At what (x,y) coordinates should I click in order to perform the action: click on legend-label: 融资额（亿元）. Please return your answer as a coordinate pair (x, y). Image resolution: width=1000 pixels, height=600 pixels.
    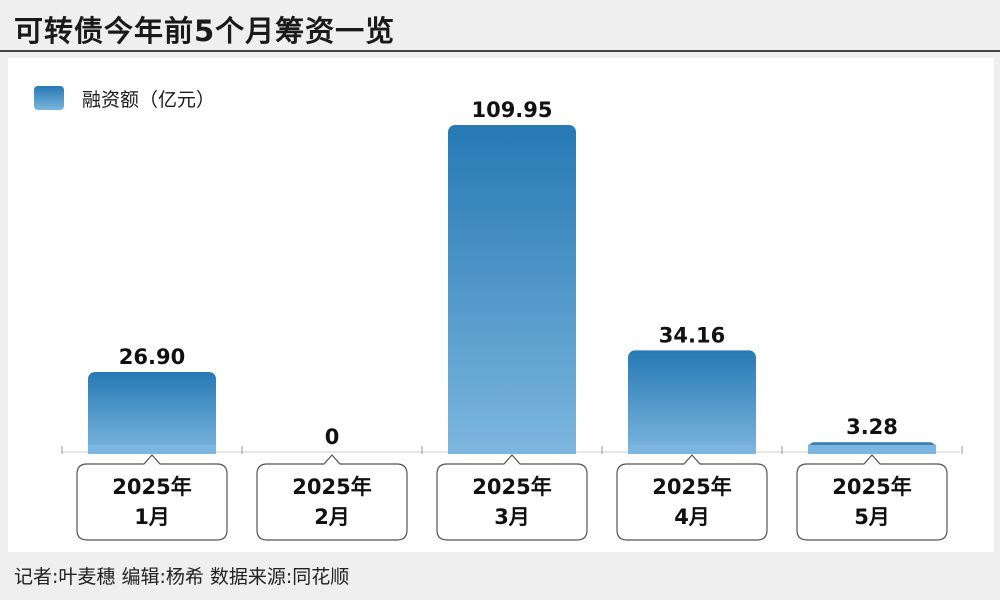
    Looking at the image, I should click on (148, 100).